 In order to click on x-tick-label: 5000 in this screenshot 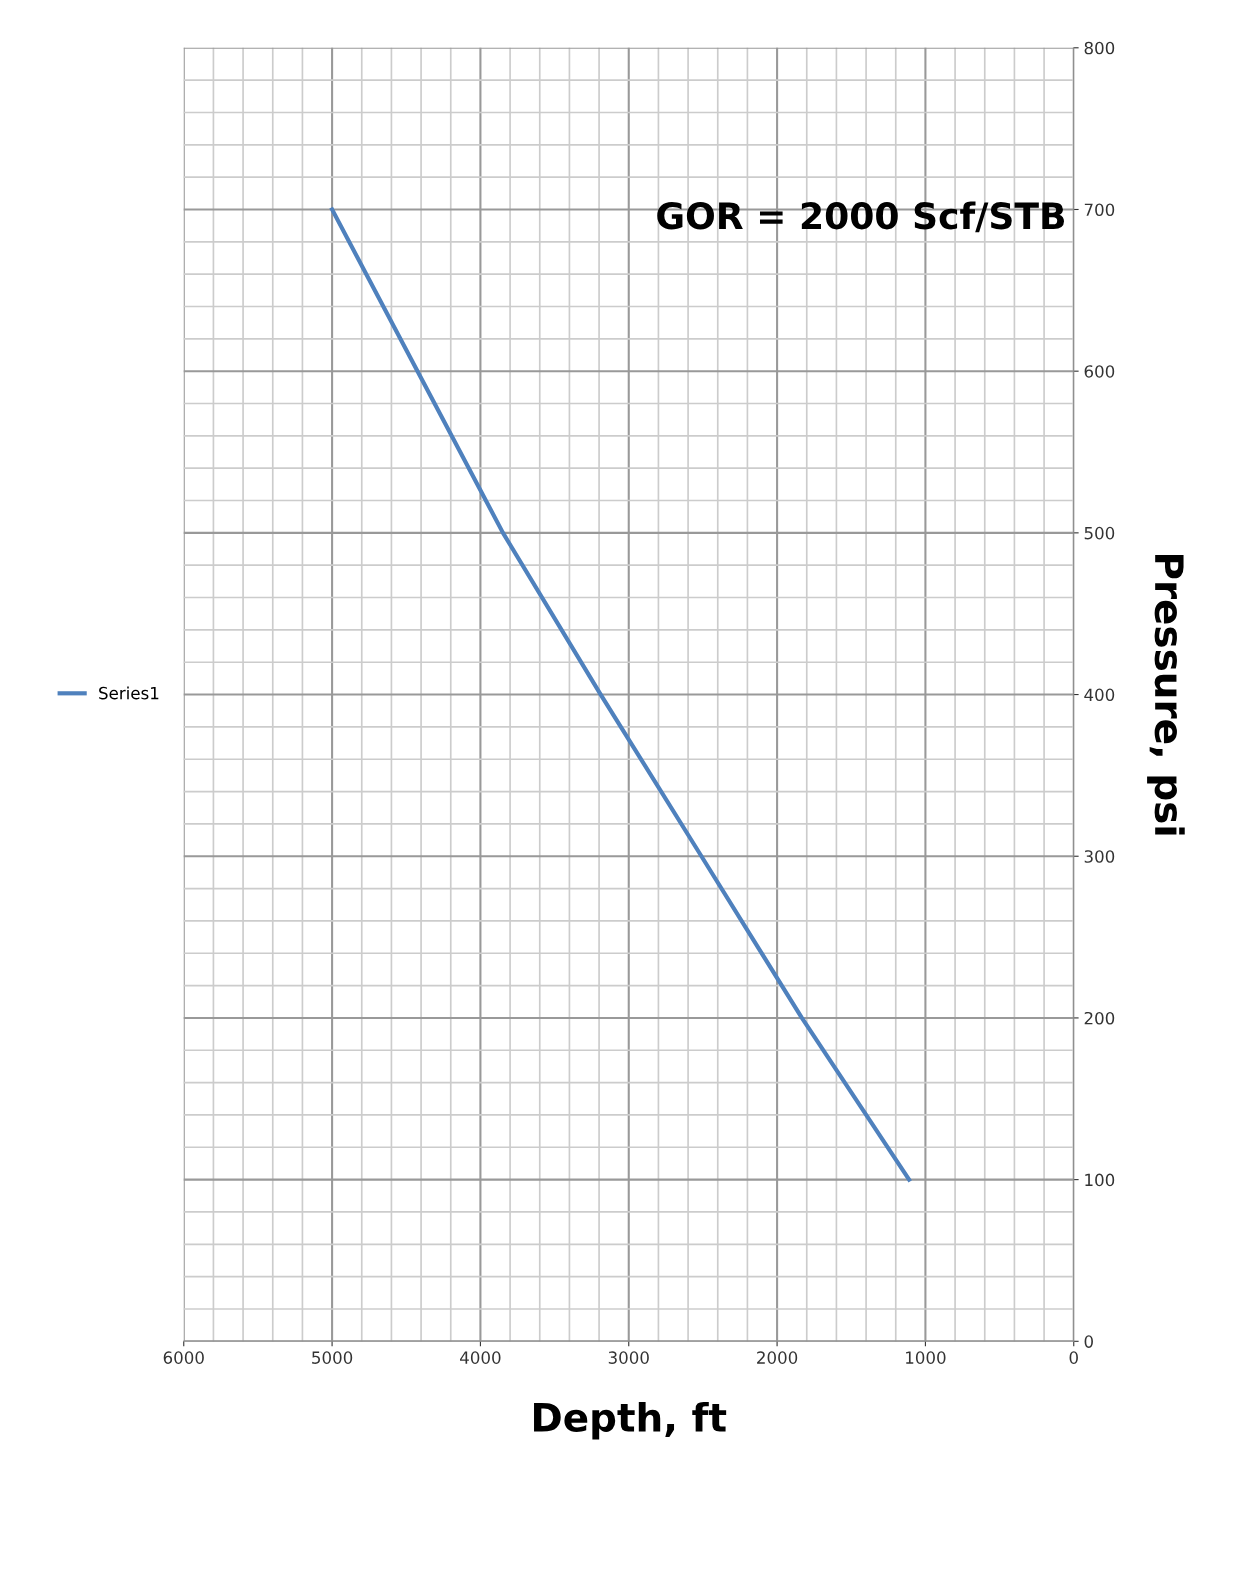, I will do `click(332, 1357)`.